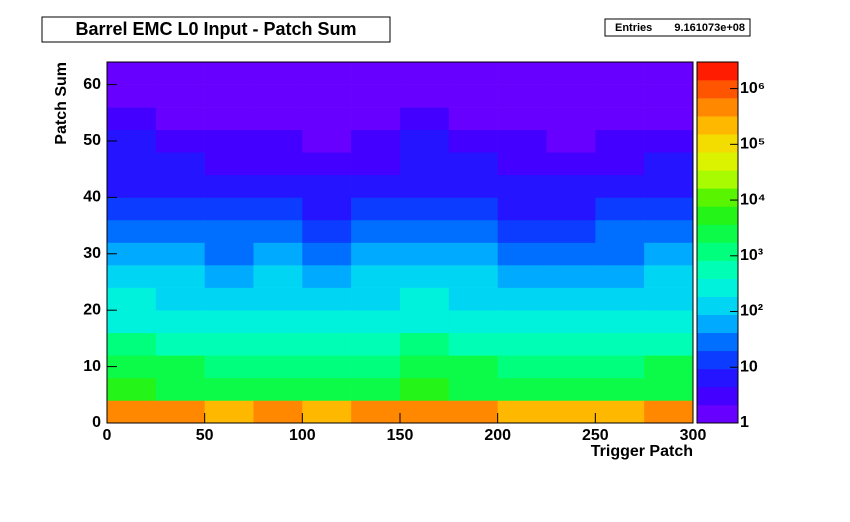  What do you see at coordinates (96, 422) in the screenshot?
I see `y-tick-label: 0` at bounding box center [96, 422].